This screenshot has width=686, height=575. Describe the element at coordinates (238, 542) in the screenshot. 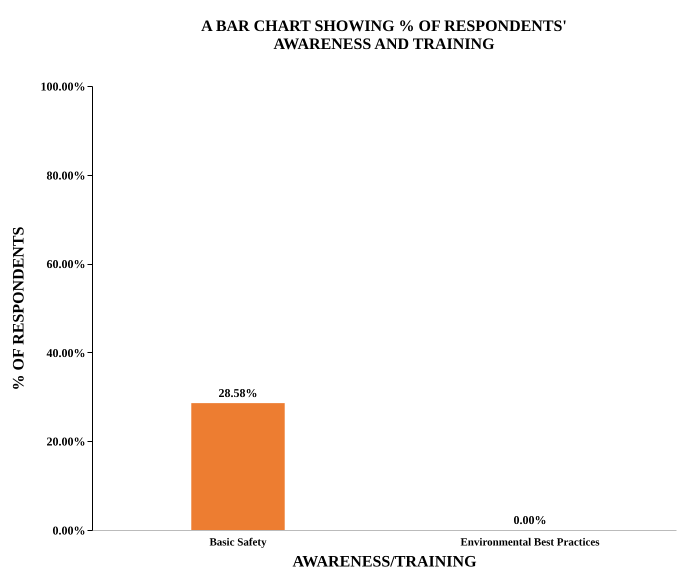

I see `x-tick-label: Basic Safety` at that location.